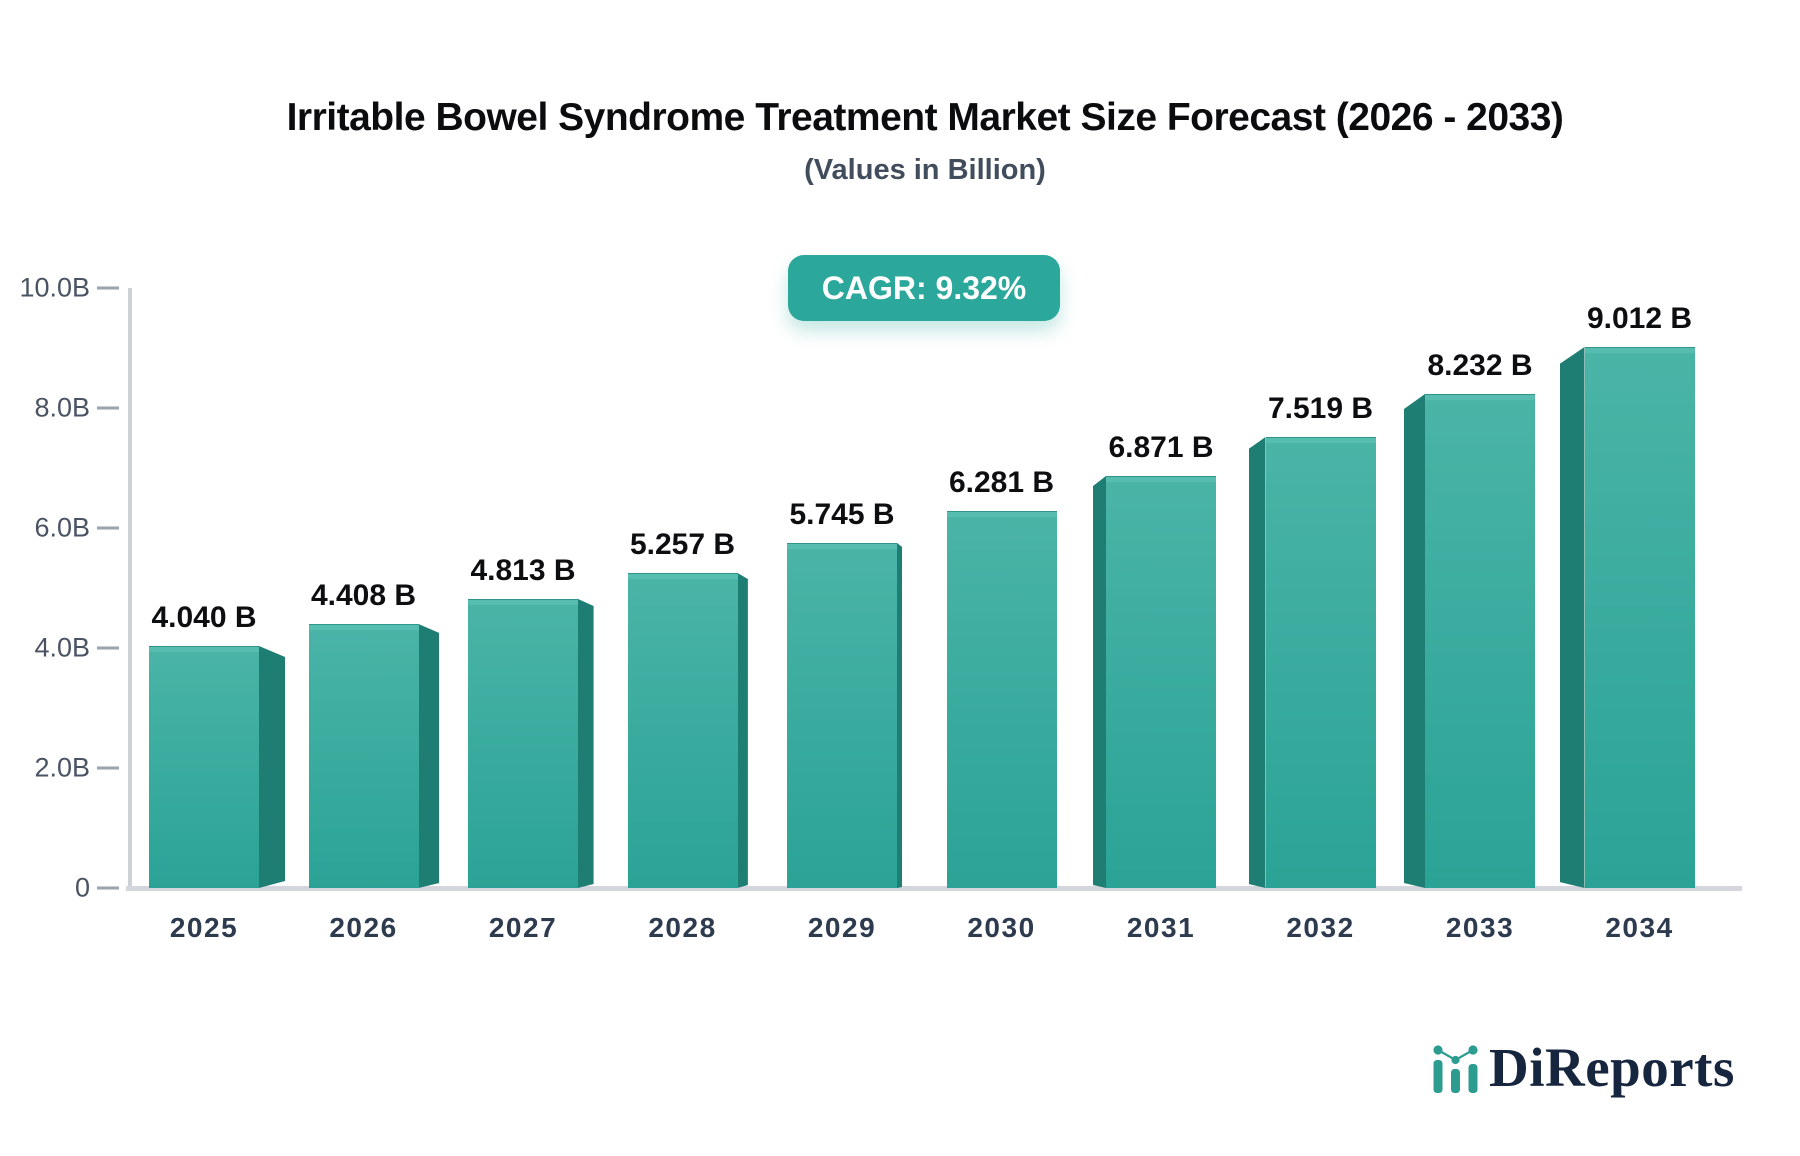  Describe the element at coordinates (1001, 699) in the screenshot. I see `bar-2030` at that location.